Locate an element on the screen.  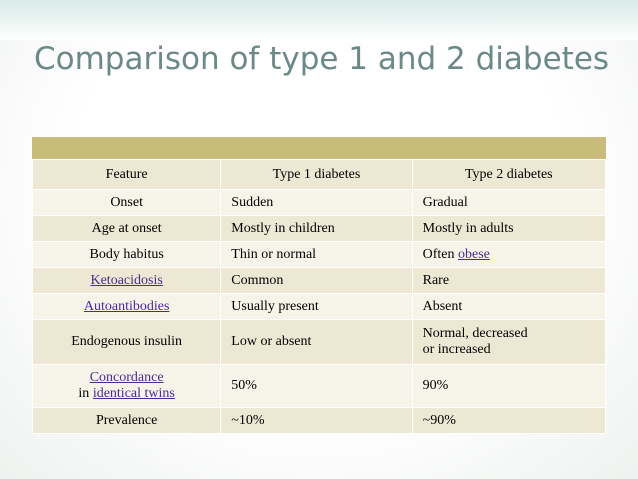
type2-cell: Normal, decreased or increased is located at coordinates (509, 342).